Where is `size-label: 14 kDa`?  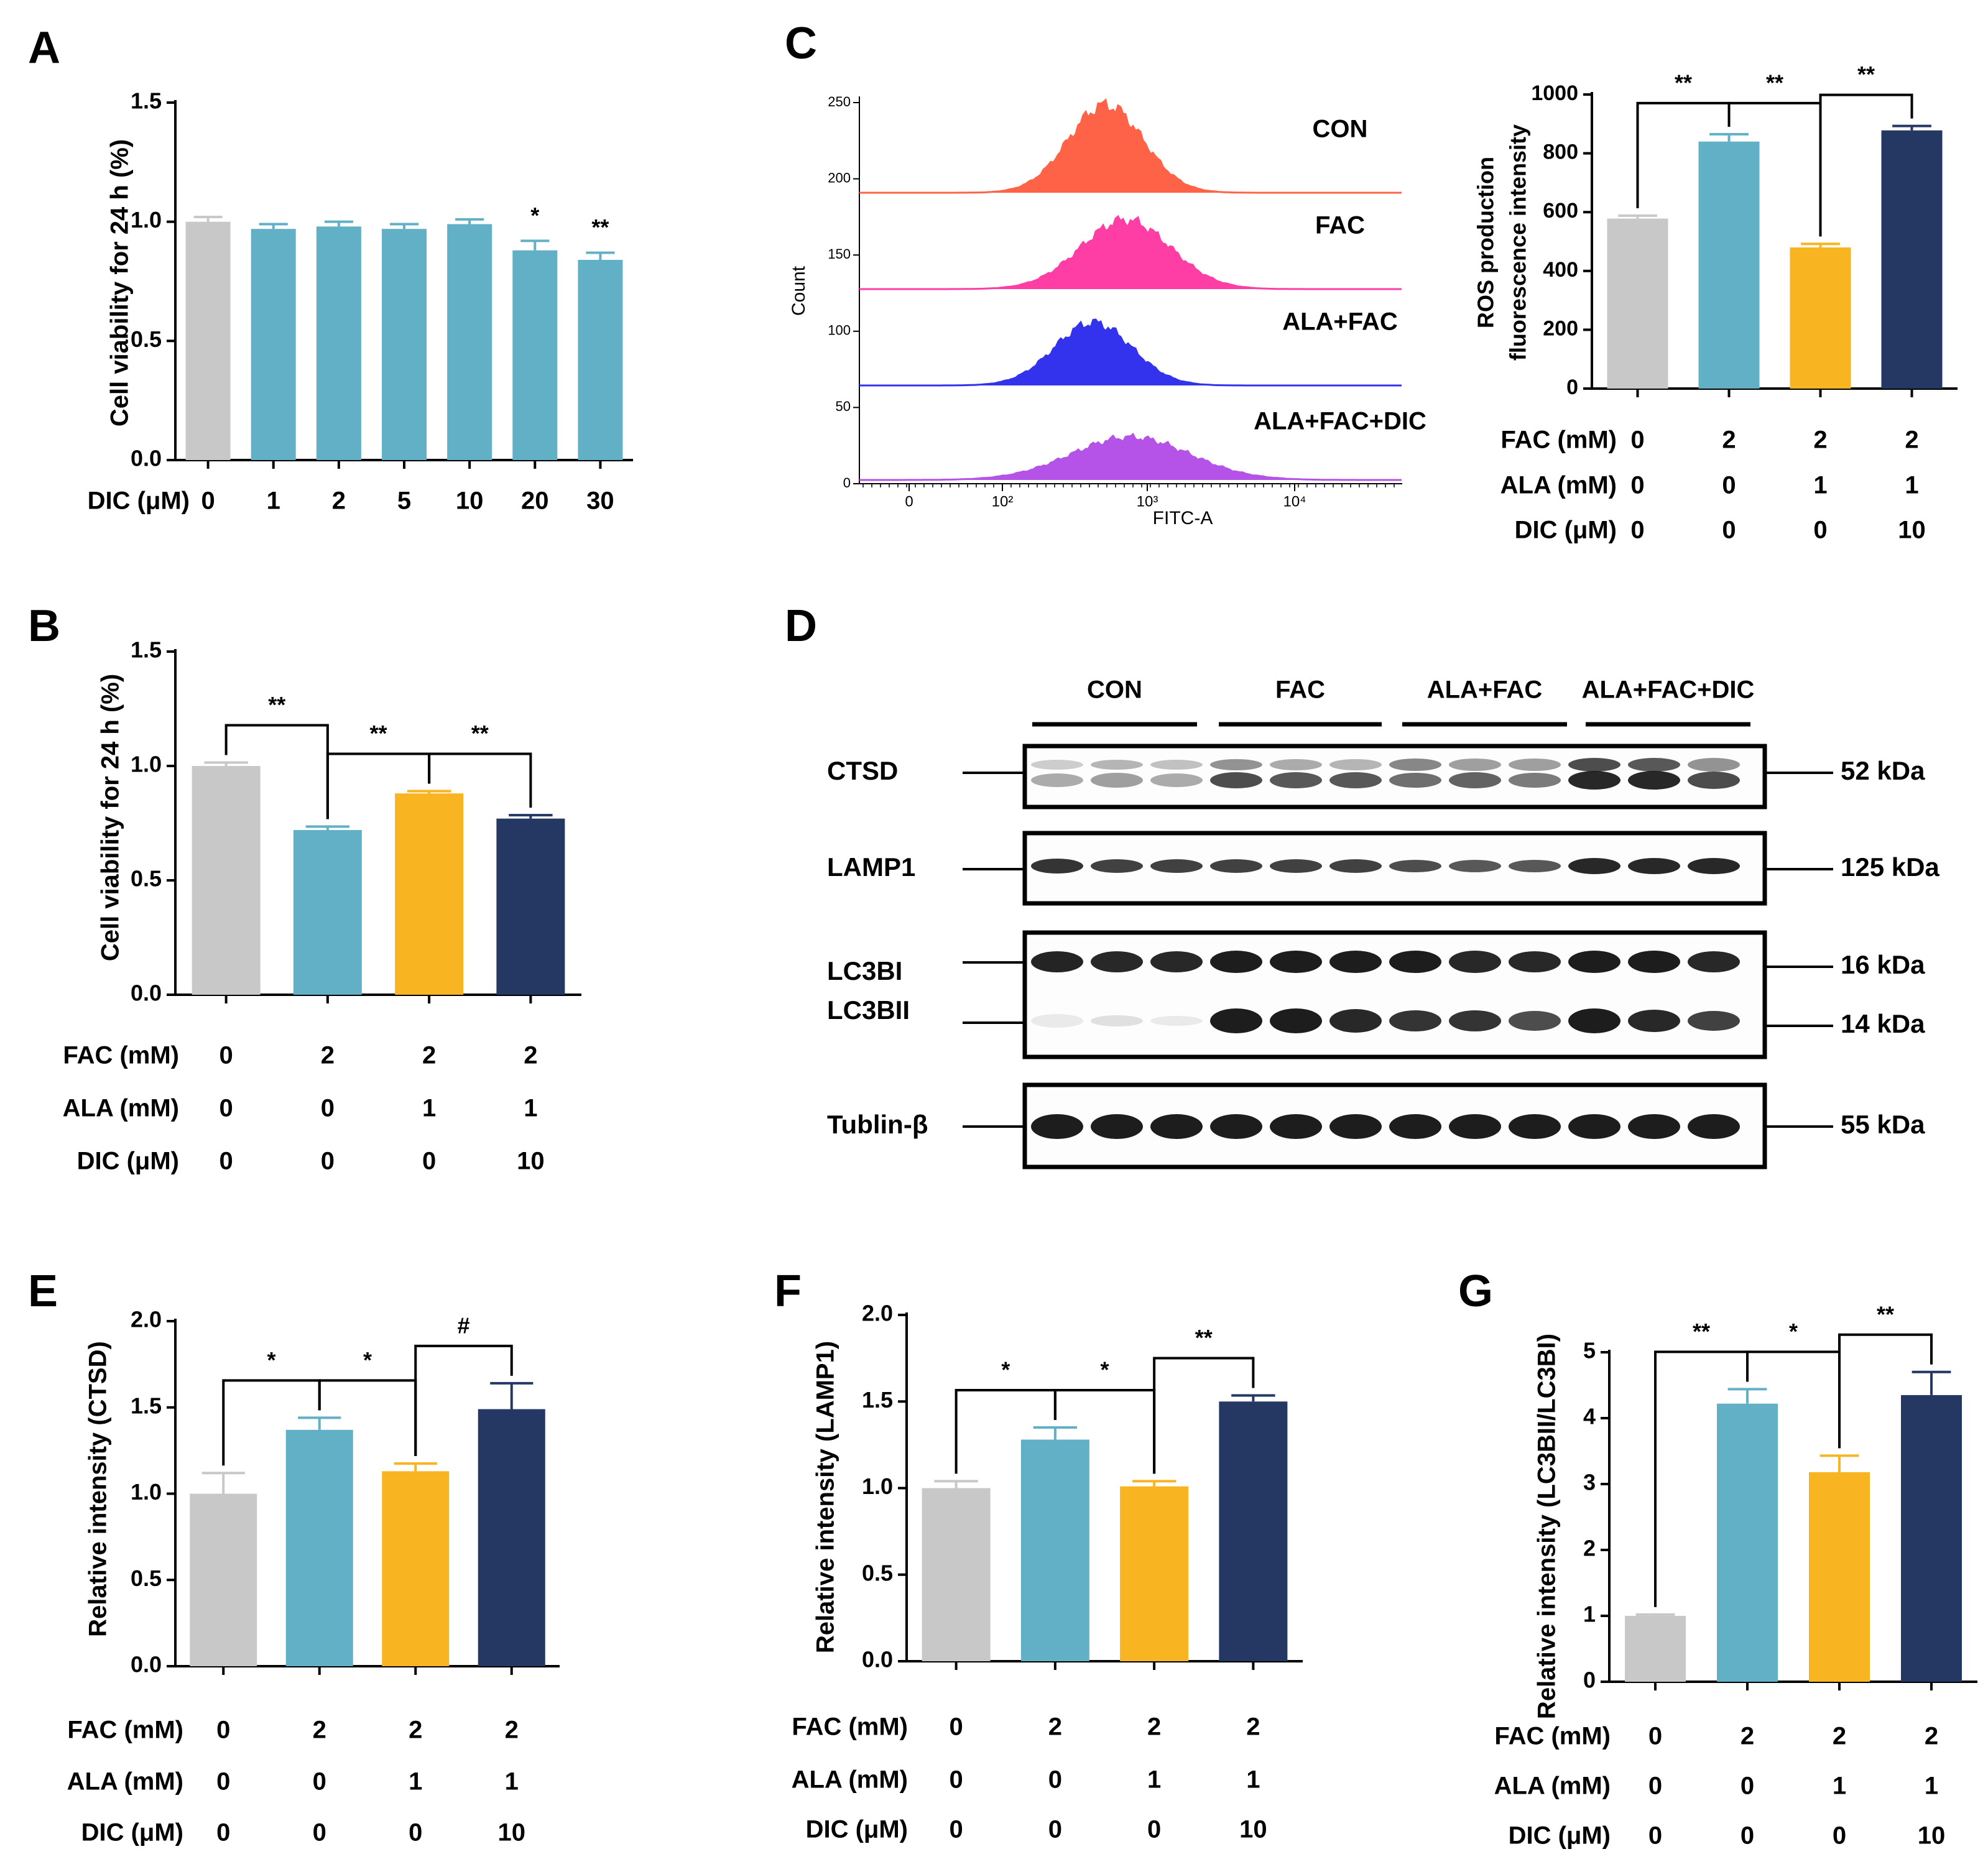
size-label: 14 kDa is located at coordinates (1883, 1024).